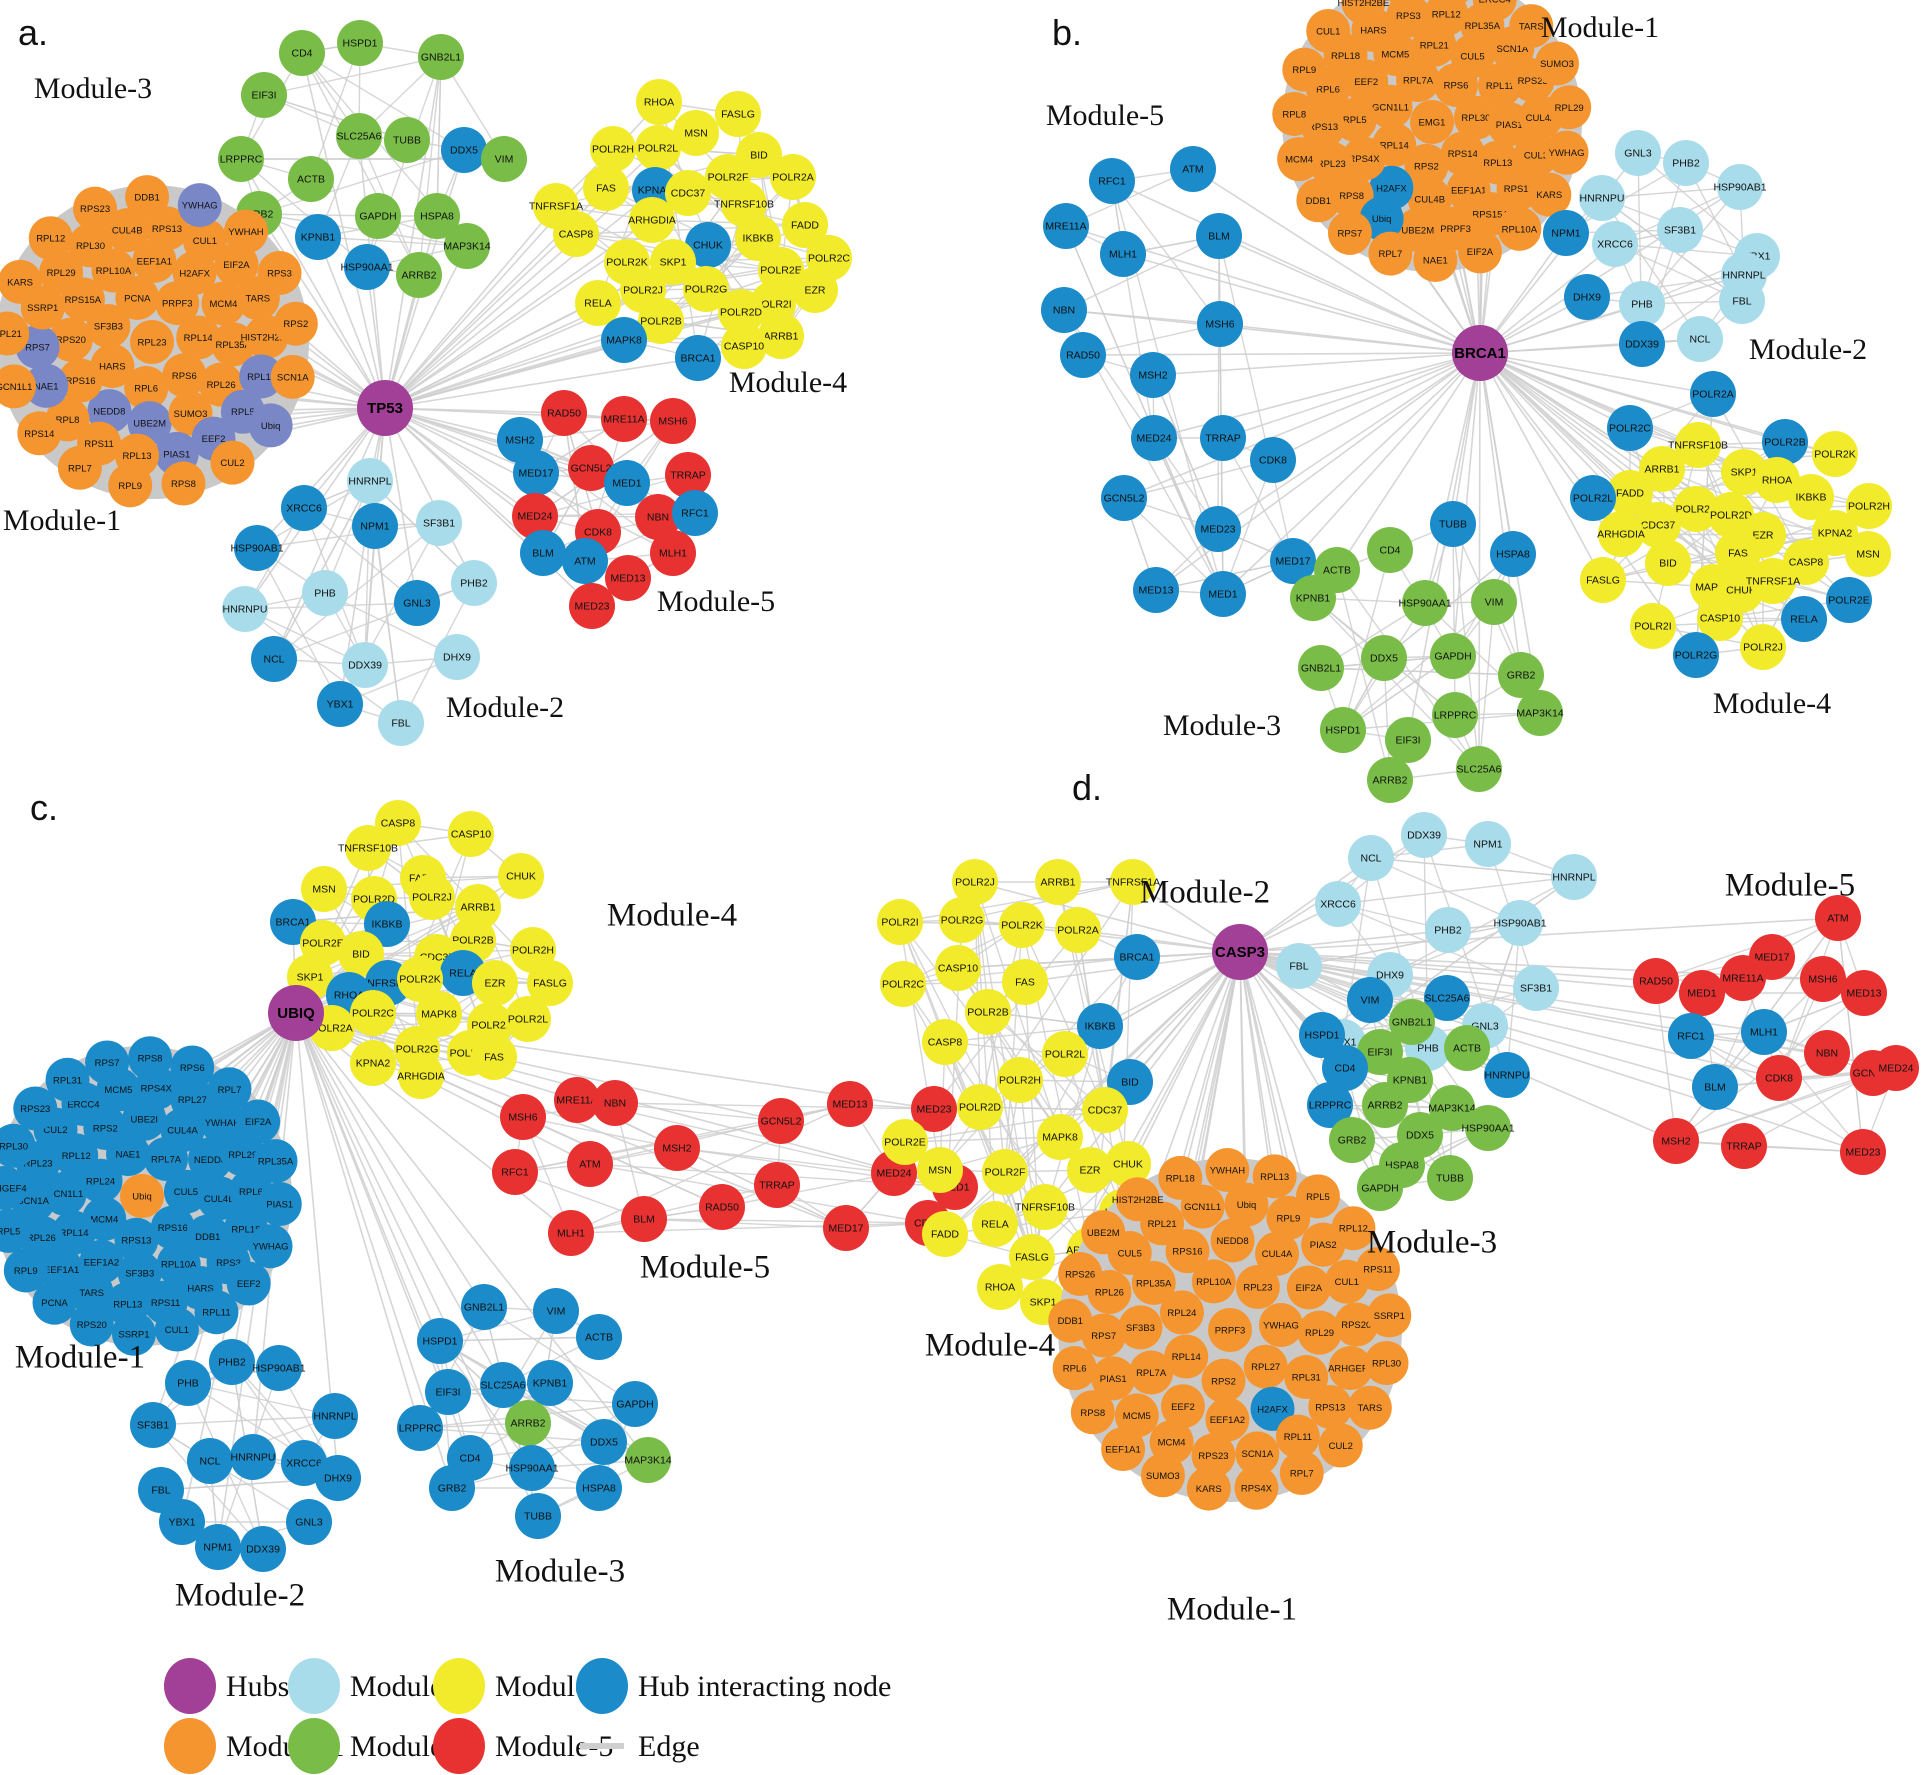  I want to click on node-FAS, so click(606, 188).